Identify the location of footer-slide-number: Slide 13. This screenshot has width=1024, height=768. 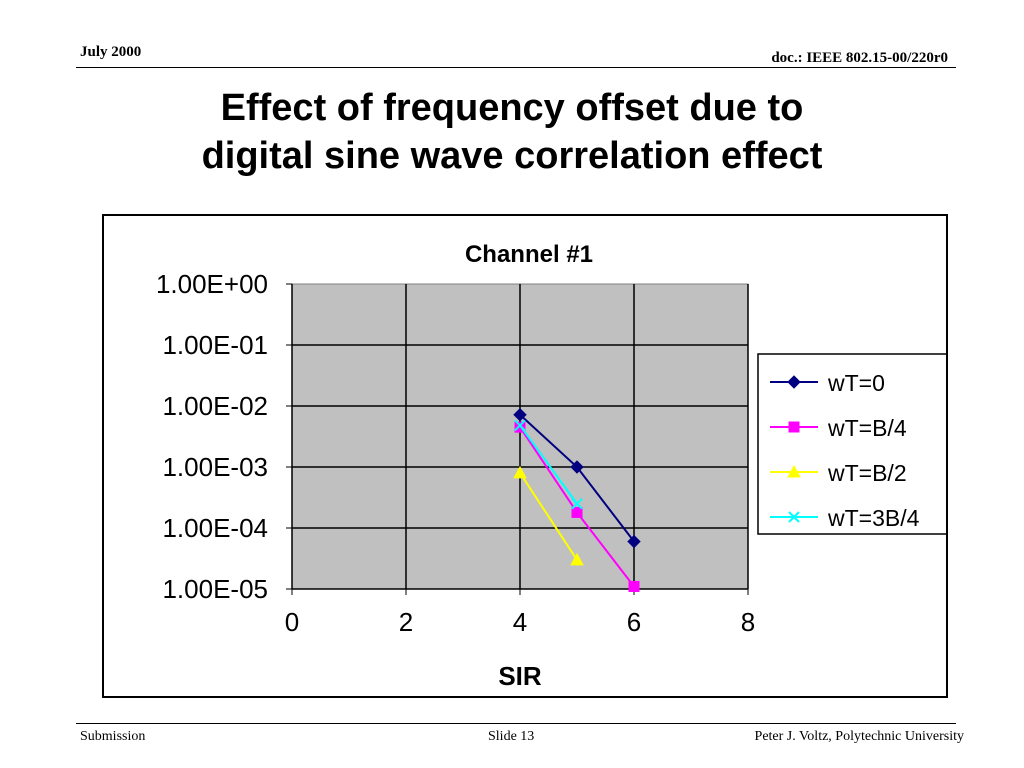
(511, 736).